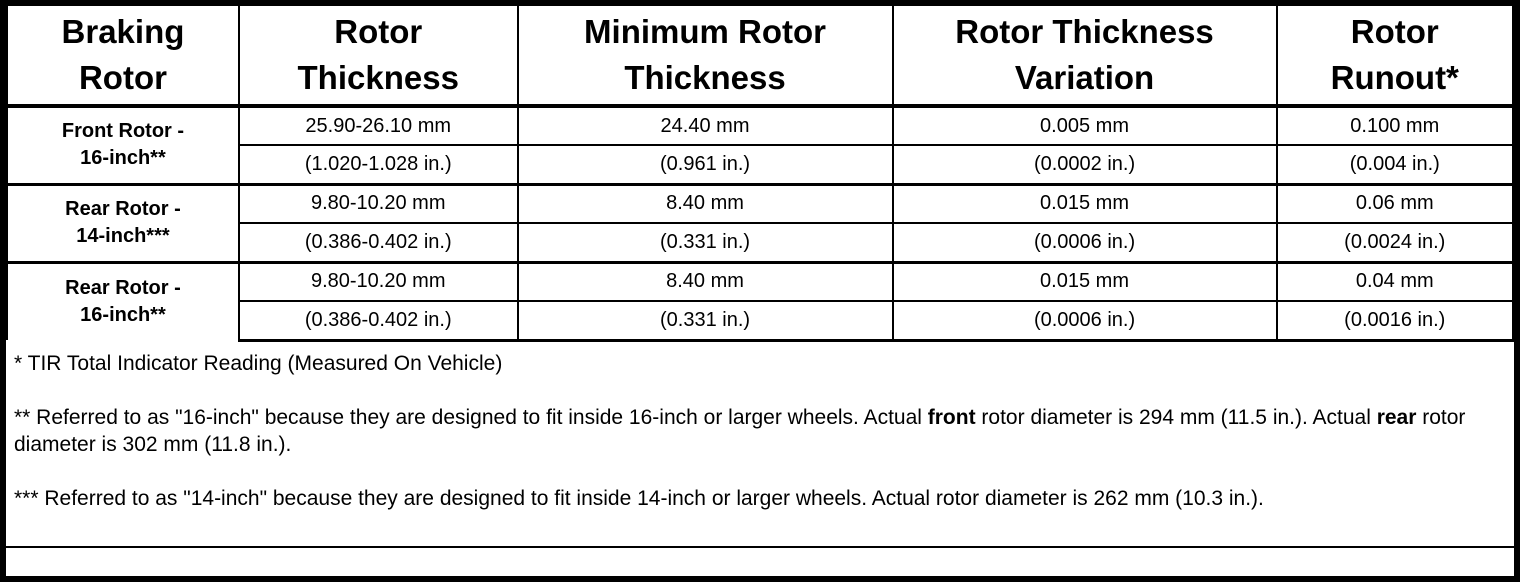 The image size is (1520, 582). Describe the element at coordinates (1394, 321) in the screenshot. I see `spec-cell: (0.0016 in.)` at that location.